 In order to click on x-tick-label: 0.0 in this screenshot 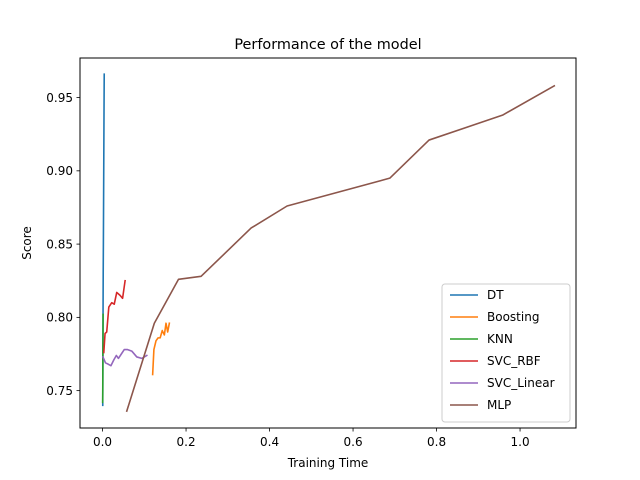, I will do `click(102, 442)`.